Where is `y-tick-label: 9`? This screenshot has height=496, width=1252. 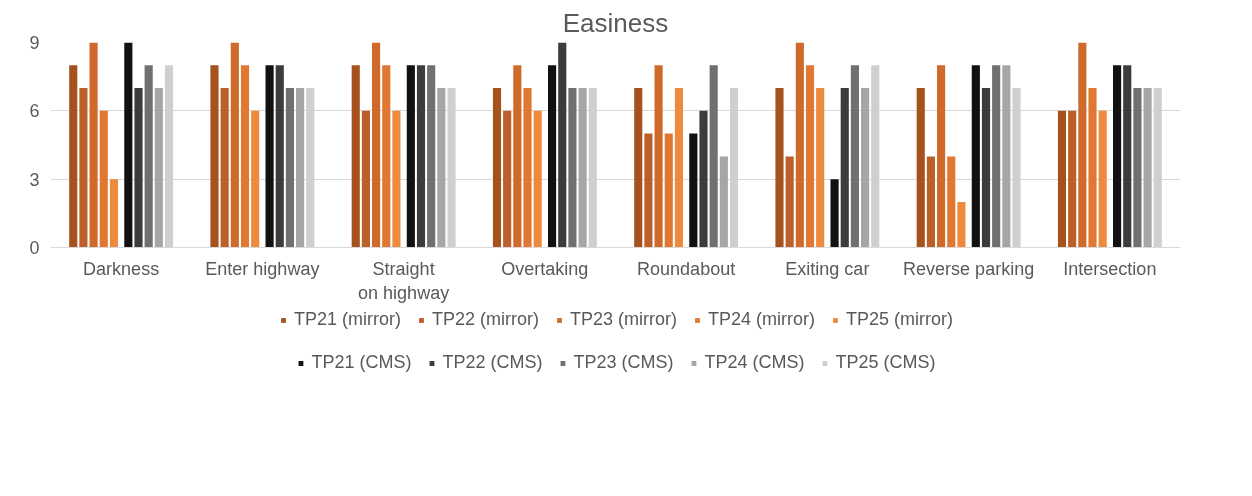 y-tick-label: 9 is located at coordinates (34, 43).